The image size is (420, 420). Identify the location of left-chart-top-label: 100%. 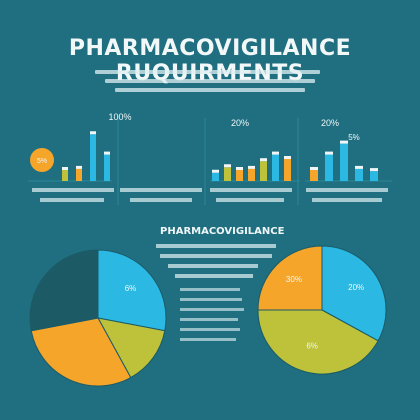
(119, 117).